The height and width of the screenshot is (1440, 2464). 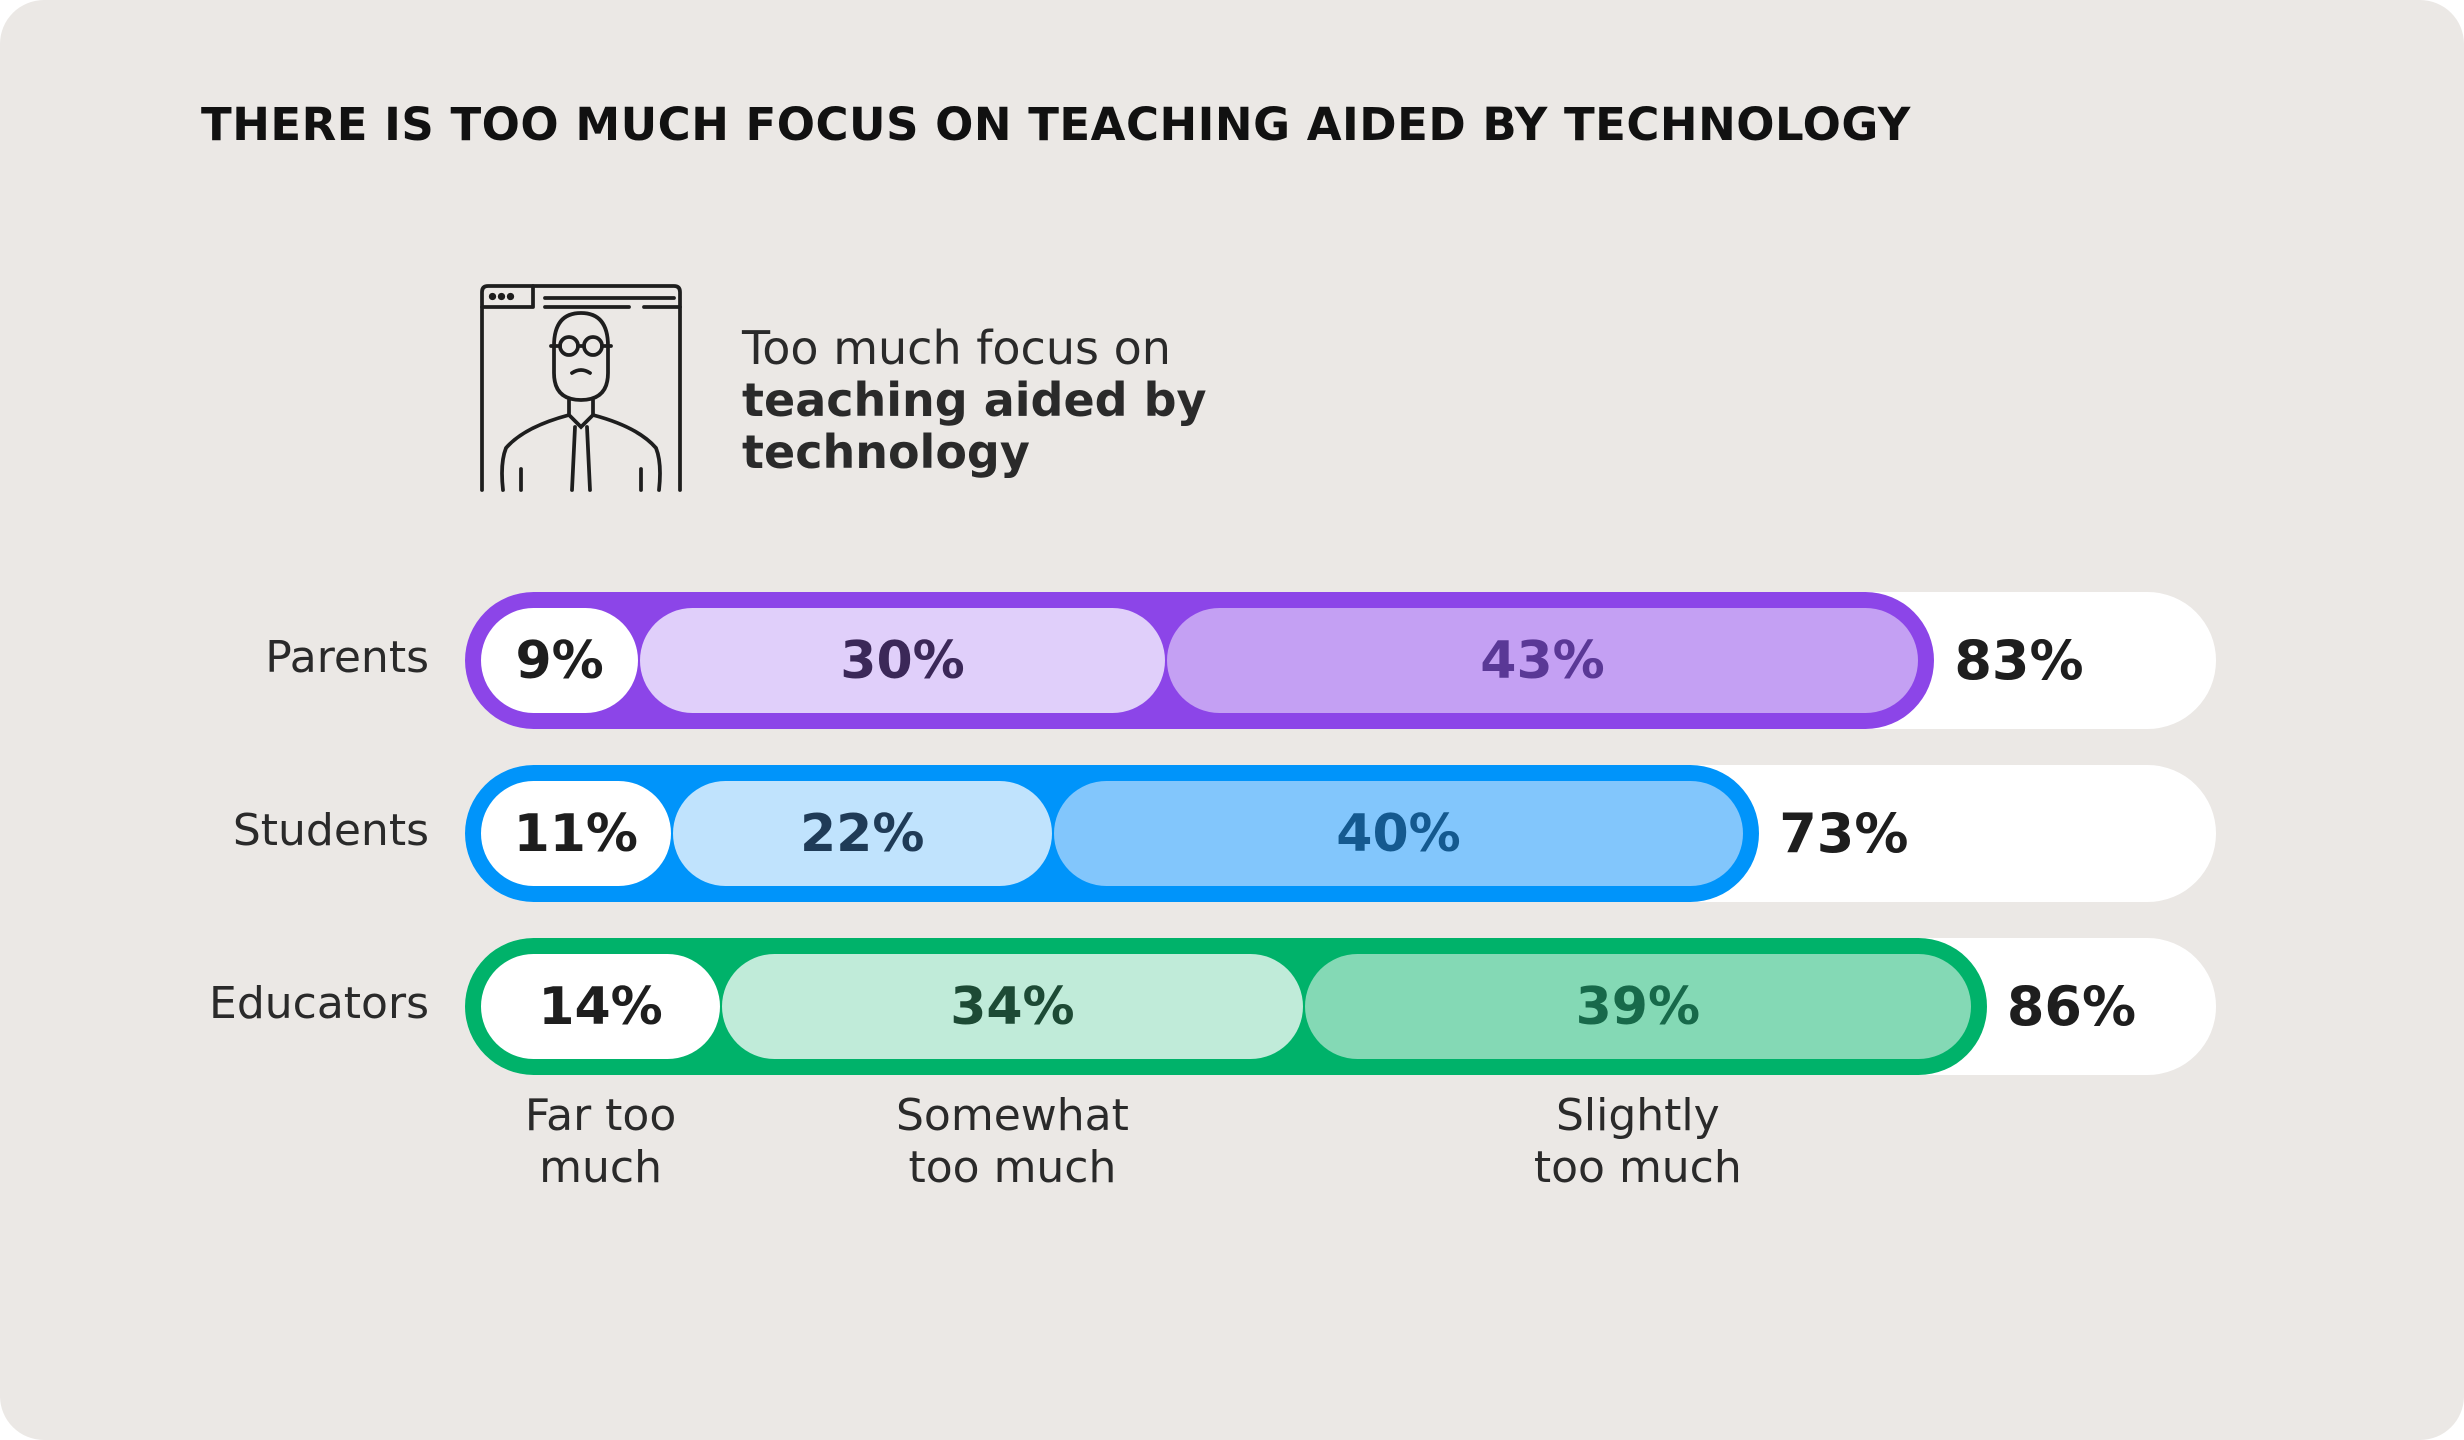 I want to click on legend-item: Slightly too much, so click(x=1638, y=1142).